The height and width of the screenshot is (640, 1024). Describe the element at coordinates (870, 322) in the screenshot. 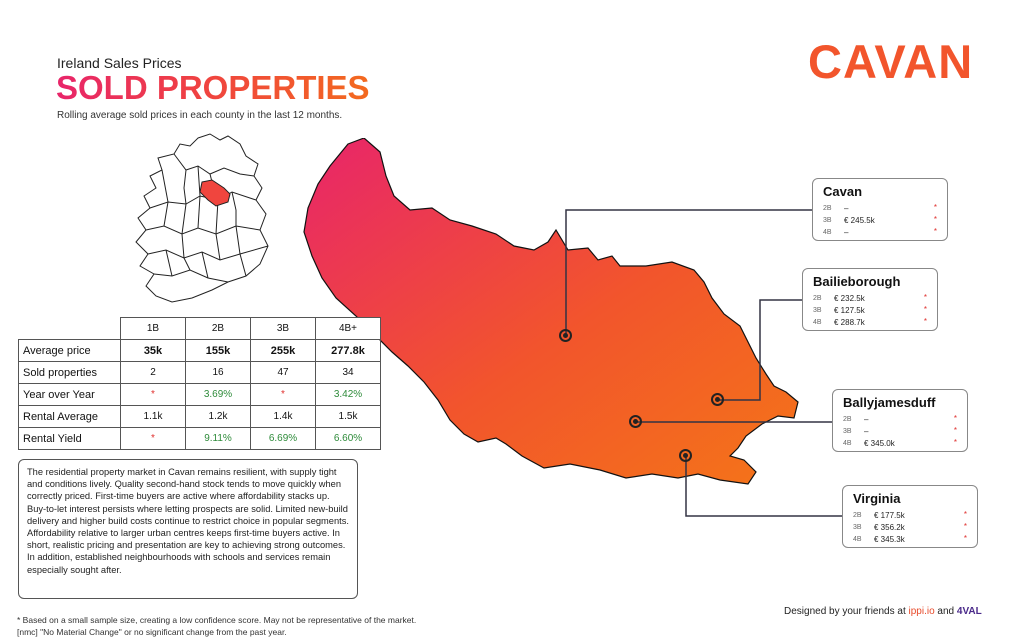

I see `town-price-row: 4B € 288.7k *` at that location.